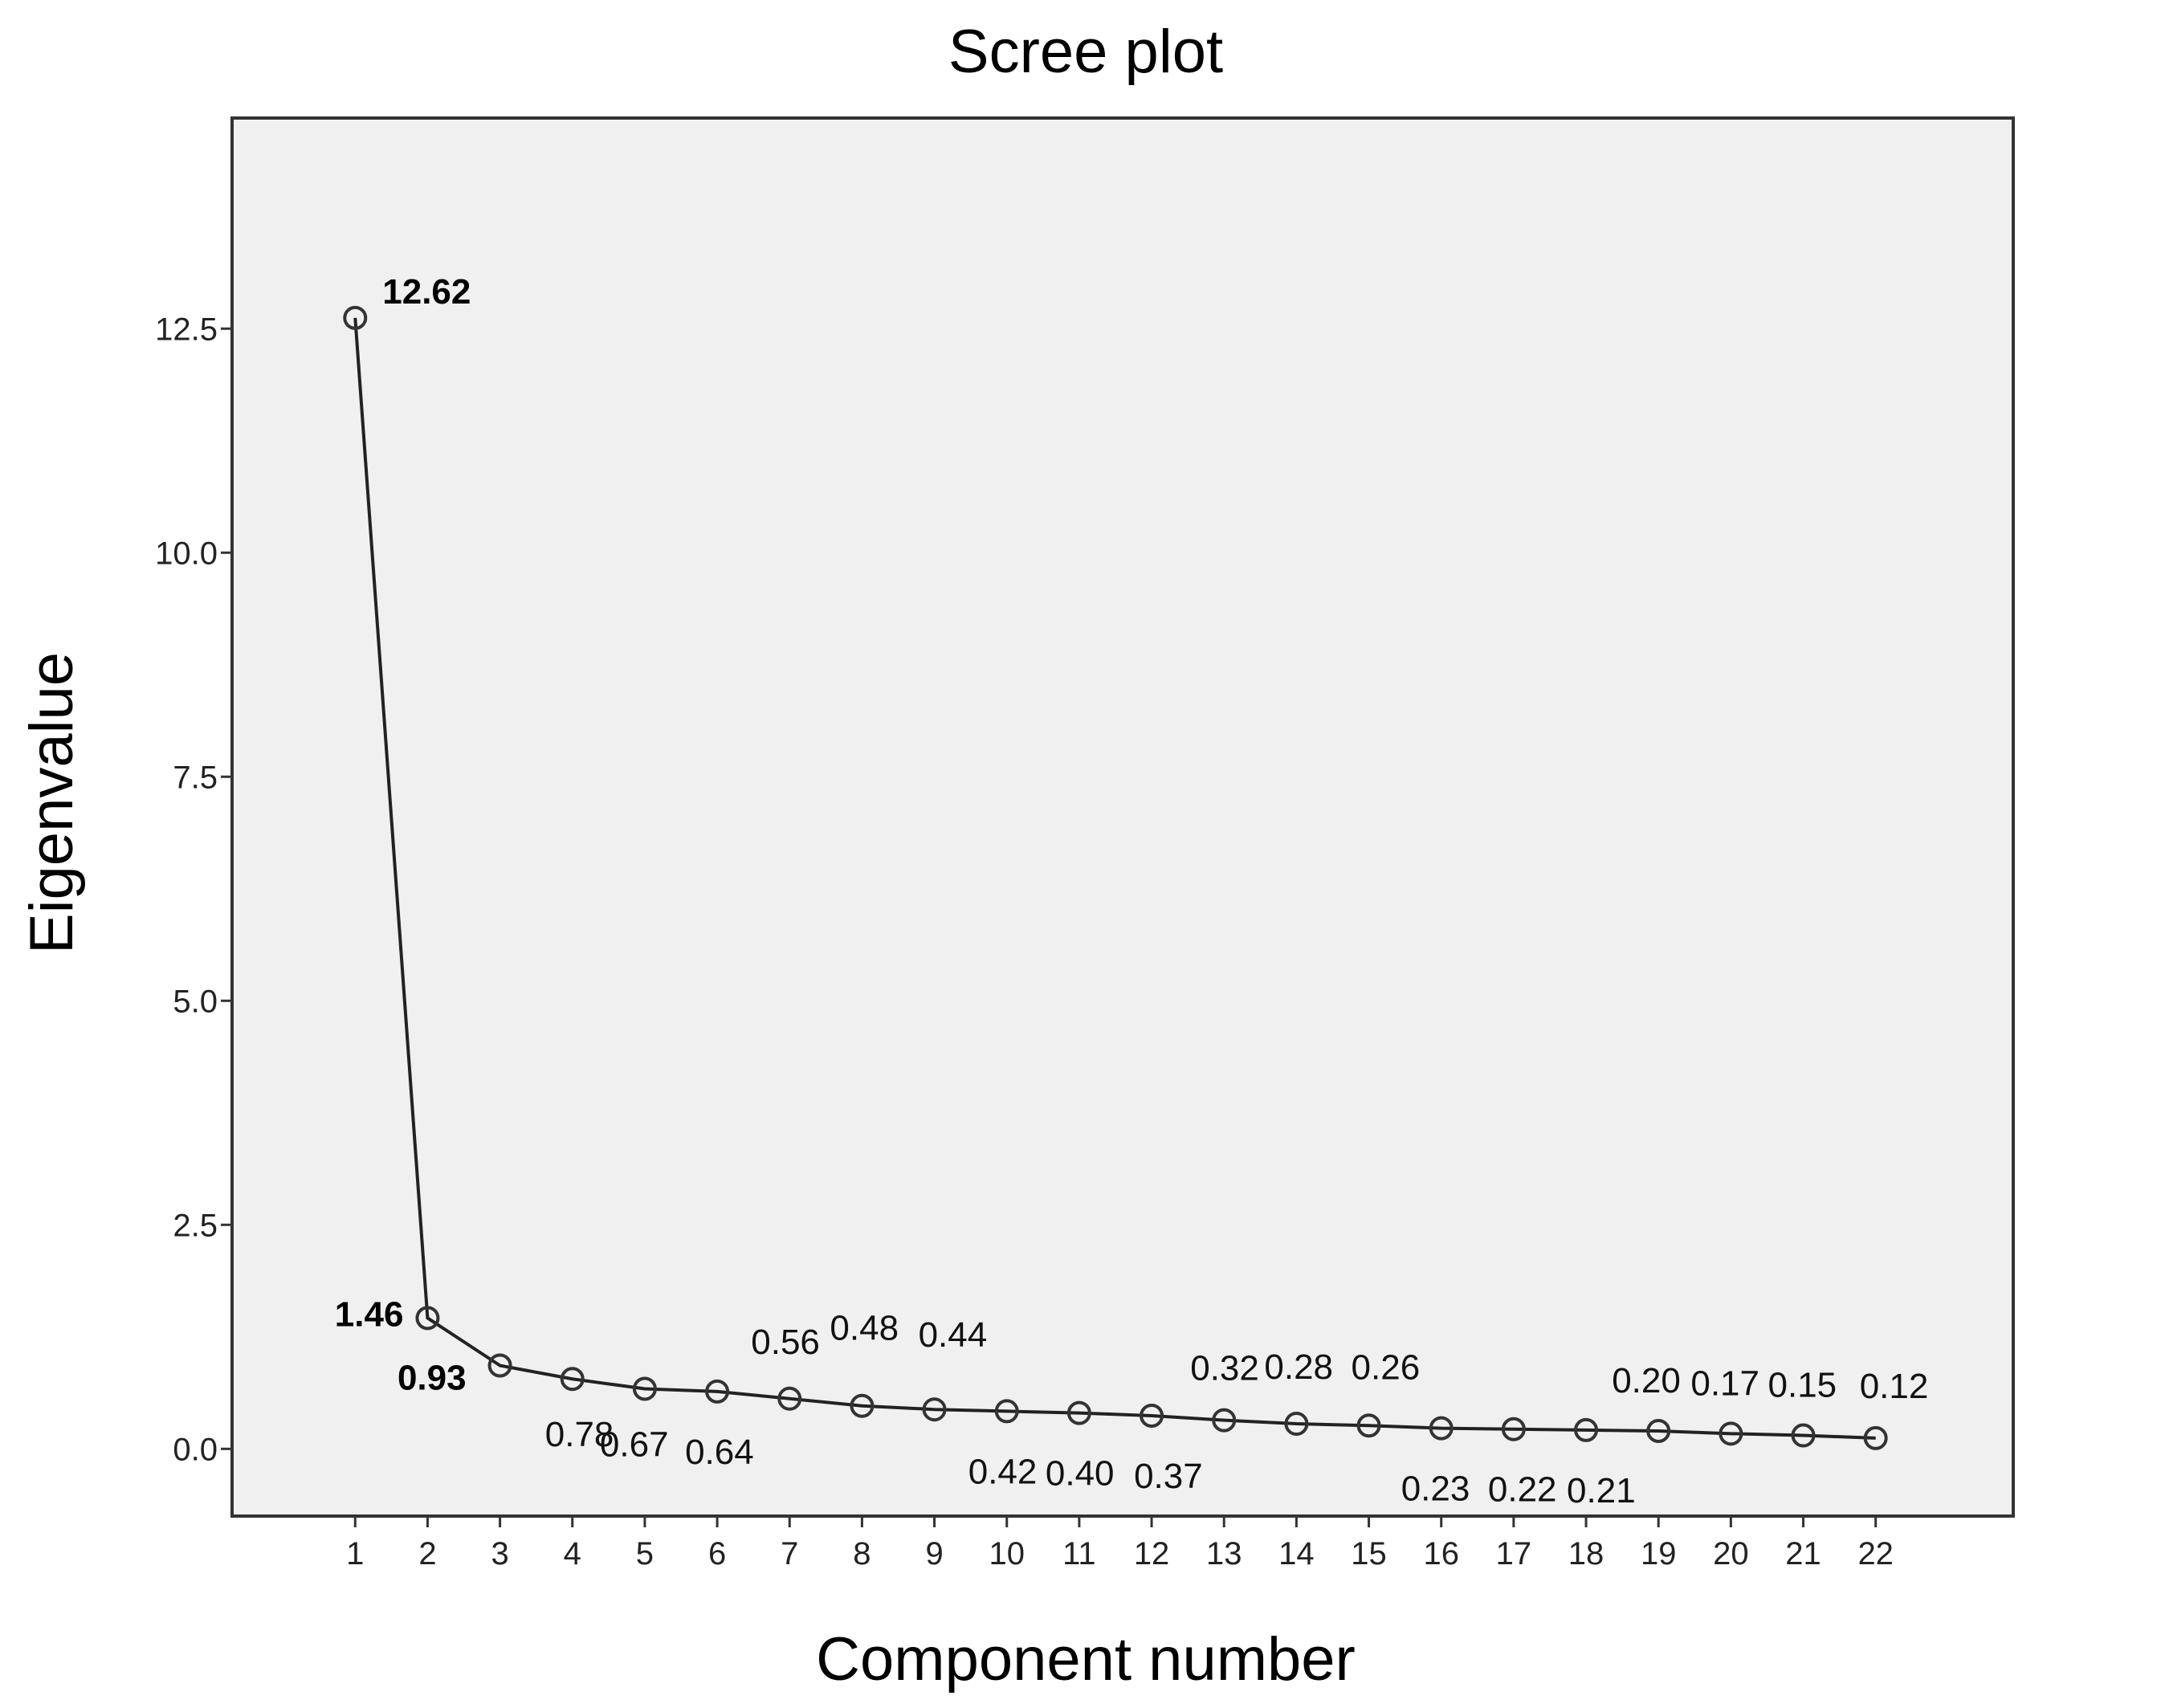 The image size is (2161, 1708). I want to click on x-tick-label: 10, so click(1007, 1553).